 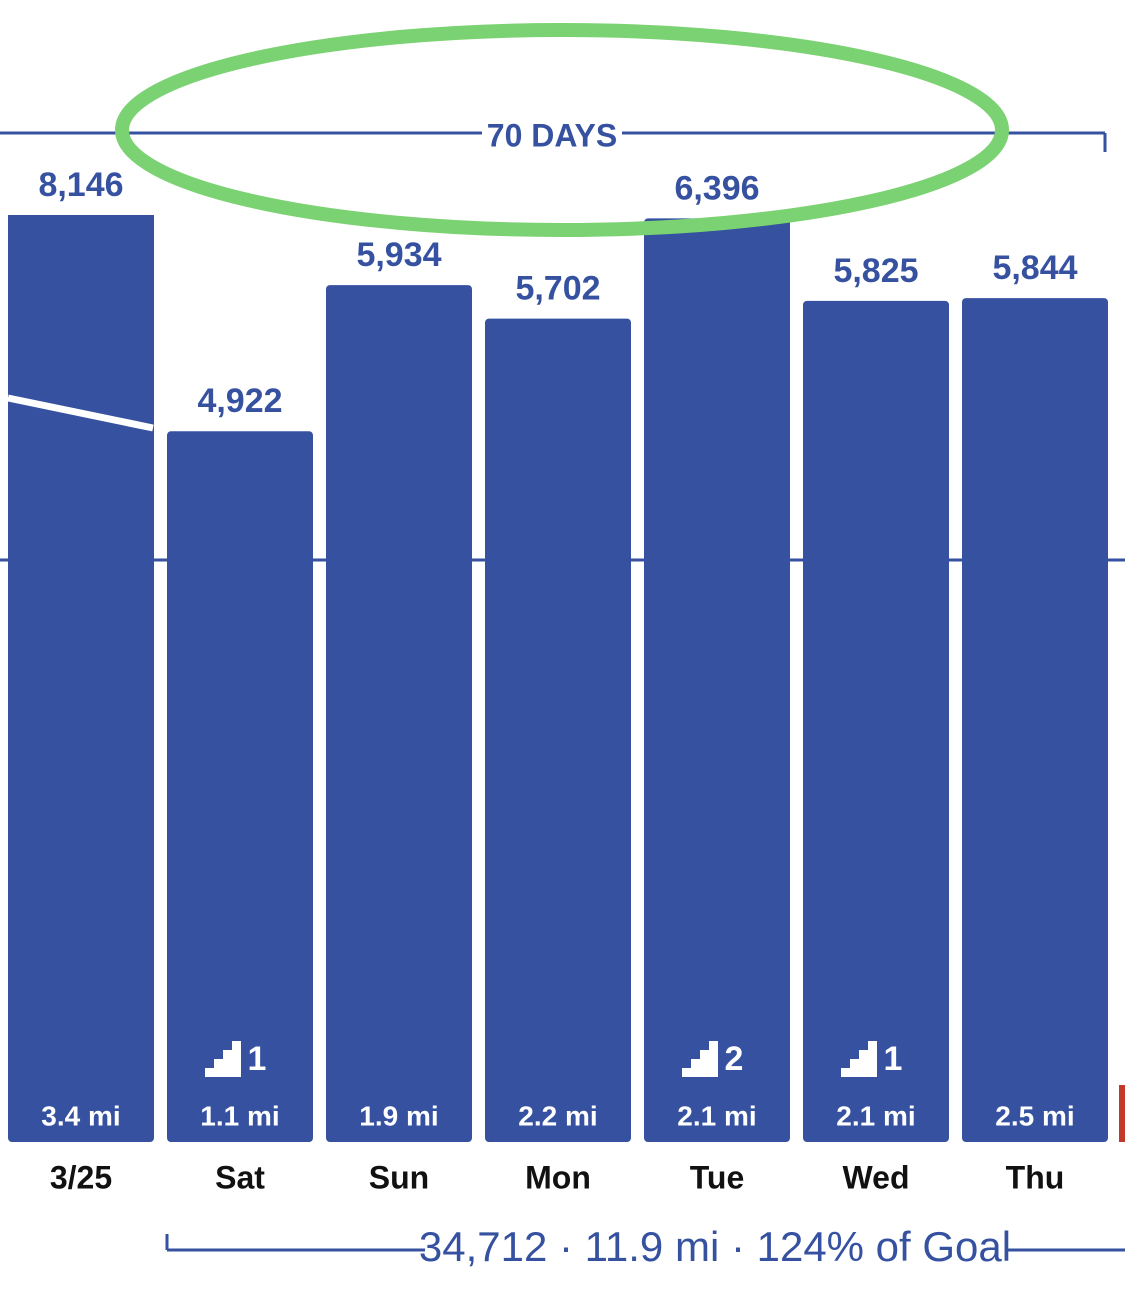 I want to click on next-bar-edge, so click(x=1122, y=1113).